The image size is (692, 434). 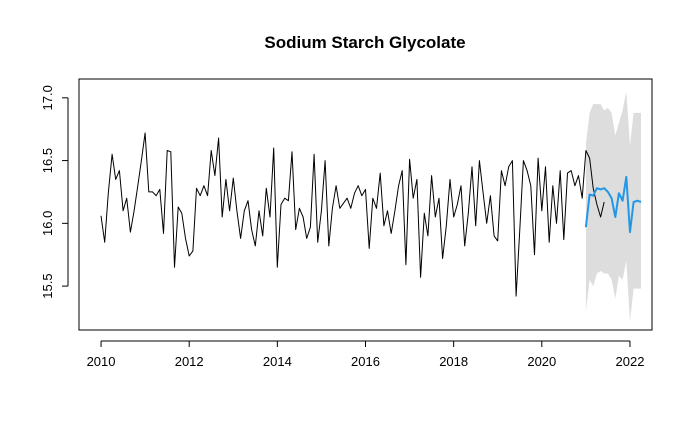 I want to click on forecast-series-line, so click(x=613, y=204).